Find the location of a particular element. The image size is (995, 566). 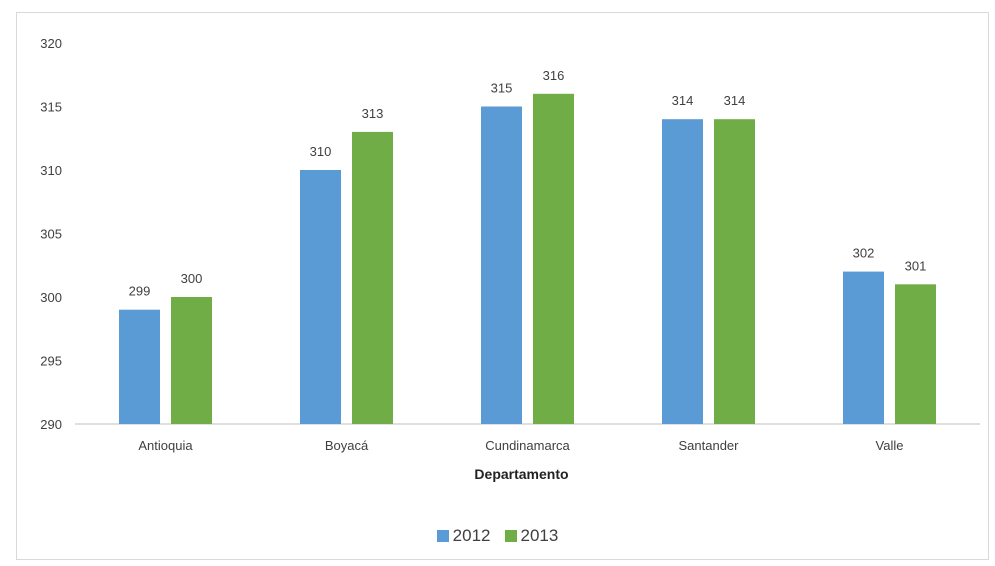

bar-2012-valle is located at coordinates (863, 347).